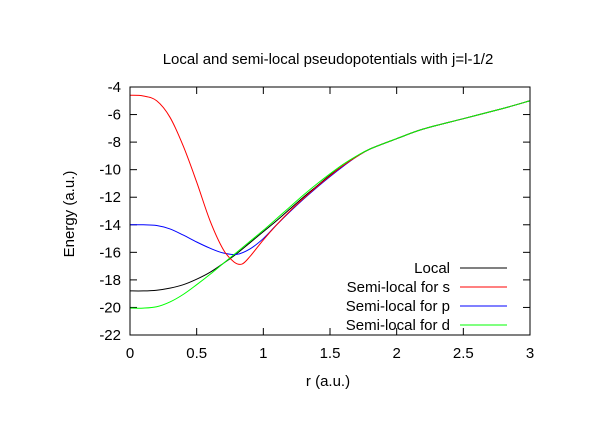 The image size is (612, 427). What do you see at coordinates (196, 353) in the screenshot?
I see `x-tick-label: 0.5` at bounding box center [196, 353].